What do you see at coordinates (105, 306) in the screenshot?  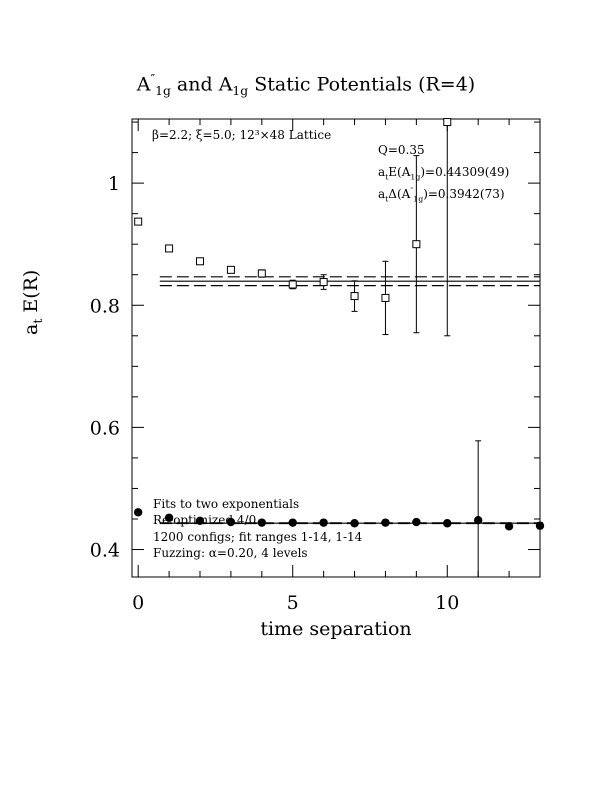 I see `y-tick-label: 0.8` at bounding box center [105, 306].